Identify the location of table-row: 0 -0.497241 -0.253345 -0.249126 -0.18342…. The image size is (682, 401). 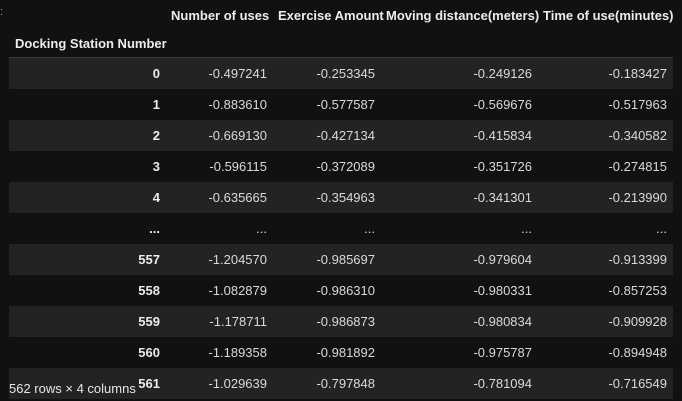
(341, 73).